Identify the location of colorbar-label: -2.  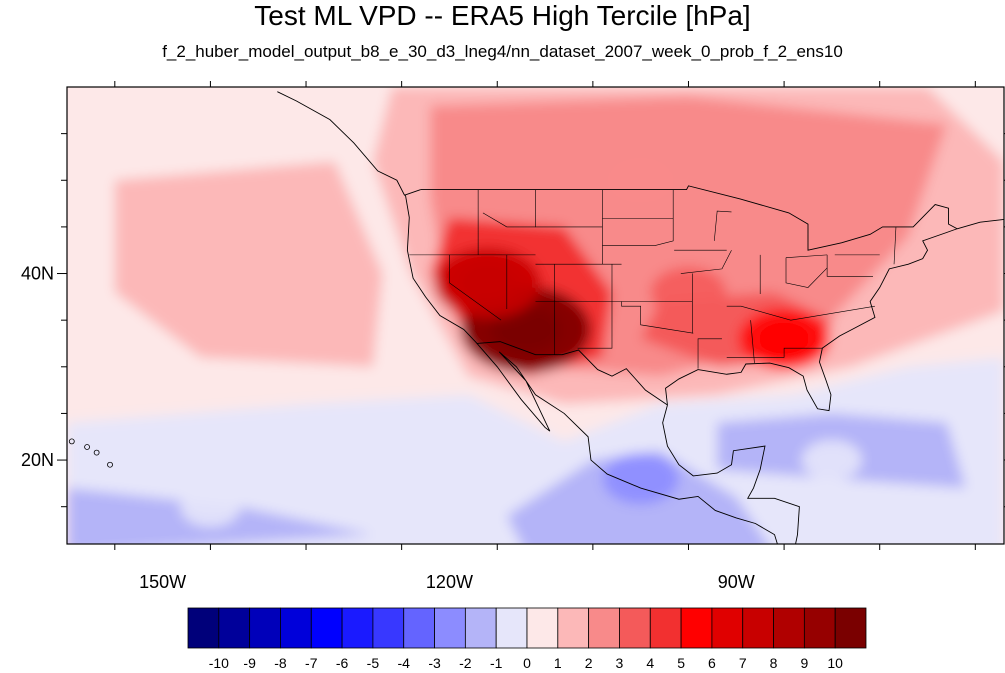
(465, 663).